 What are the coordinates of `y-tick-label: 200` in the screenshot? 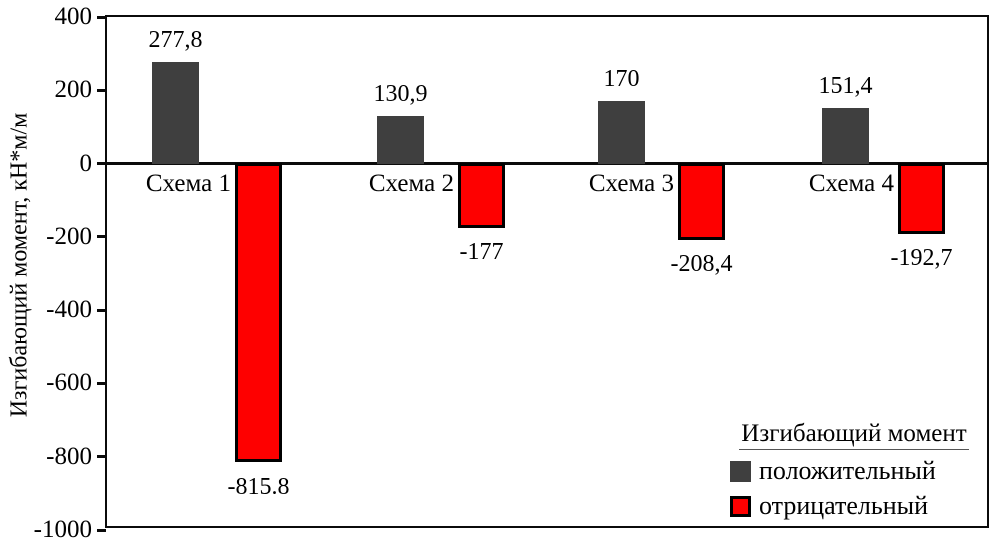 It's located at (73, 90).